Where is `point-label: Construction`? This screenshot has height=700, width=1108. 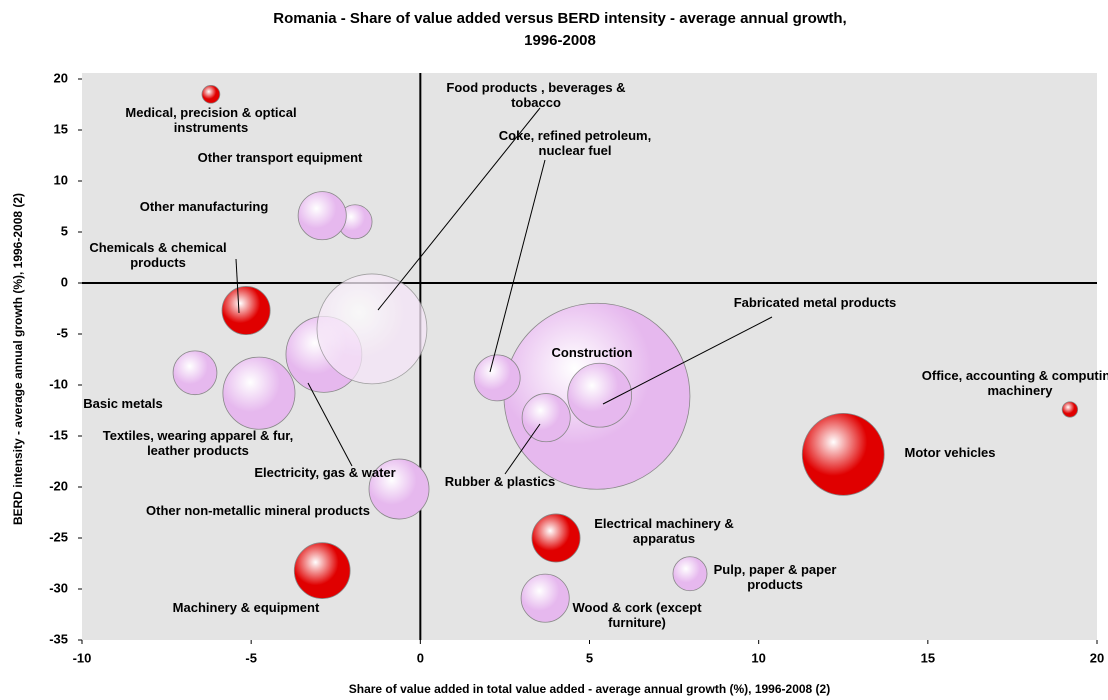 point-label: Construction is located at coordinates (592, 352).